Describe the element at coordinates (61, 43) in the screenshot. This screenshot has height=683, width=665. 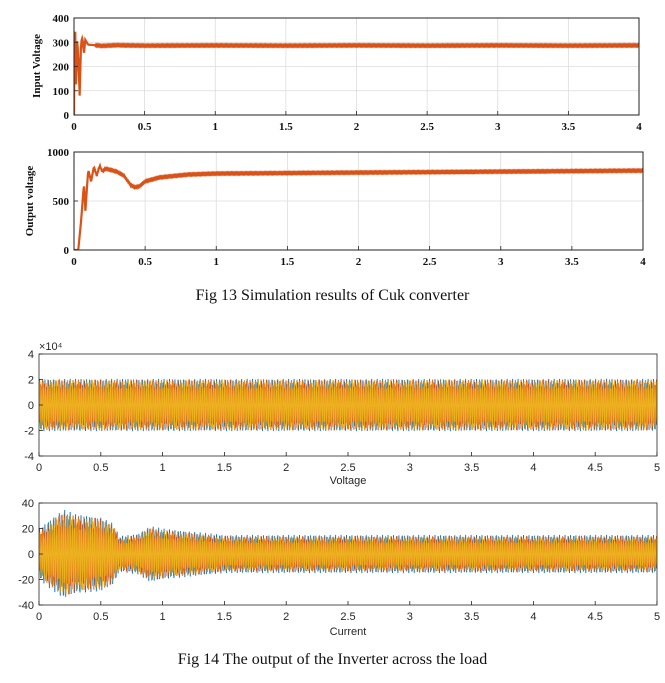
I see `y-tick-label: 300` at that location.